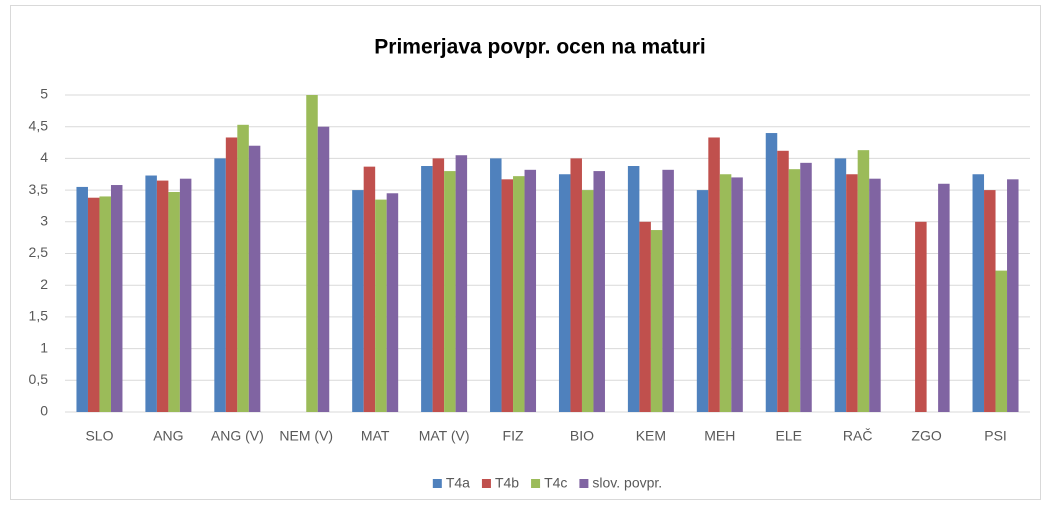  I want to click on x-tick-label: KEM, so click(651, 436).